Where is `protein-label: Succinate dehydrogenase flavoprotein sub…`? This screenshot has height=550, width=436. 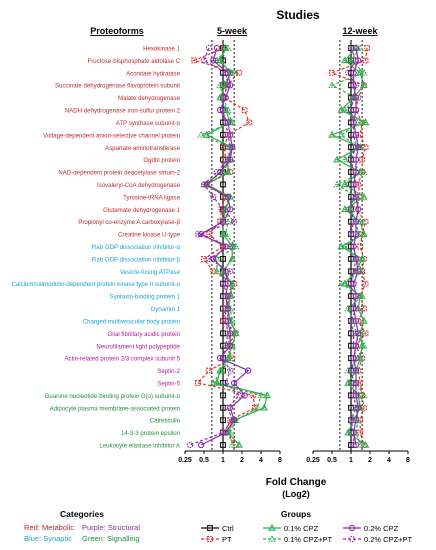 protein-label: Succinate dehydrogenase flavoprotein sub… is located at coordinates (117, 86).